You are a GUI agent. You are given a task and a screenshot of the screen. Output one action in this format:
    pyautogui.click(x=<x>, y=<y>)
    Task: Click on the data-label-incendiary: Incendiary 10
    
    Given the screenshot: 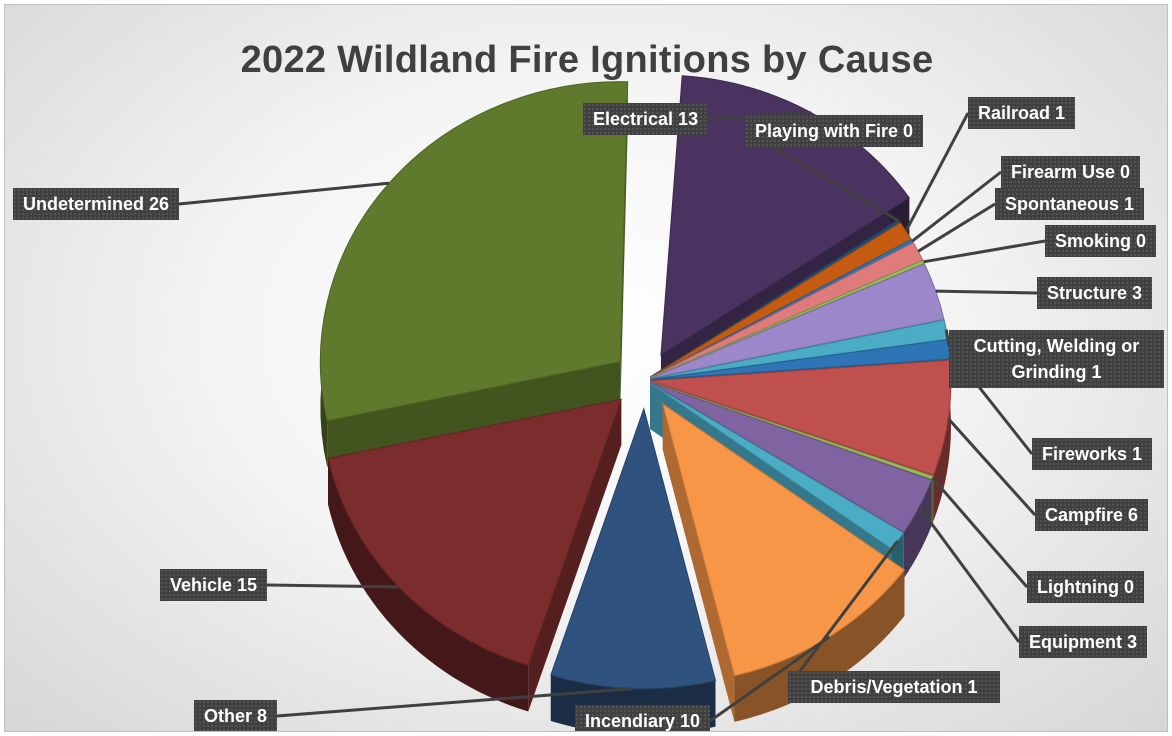 What is the action you would take?
    pyautogui.click(x=643, y=718)
    